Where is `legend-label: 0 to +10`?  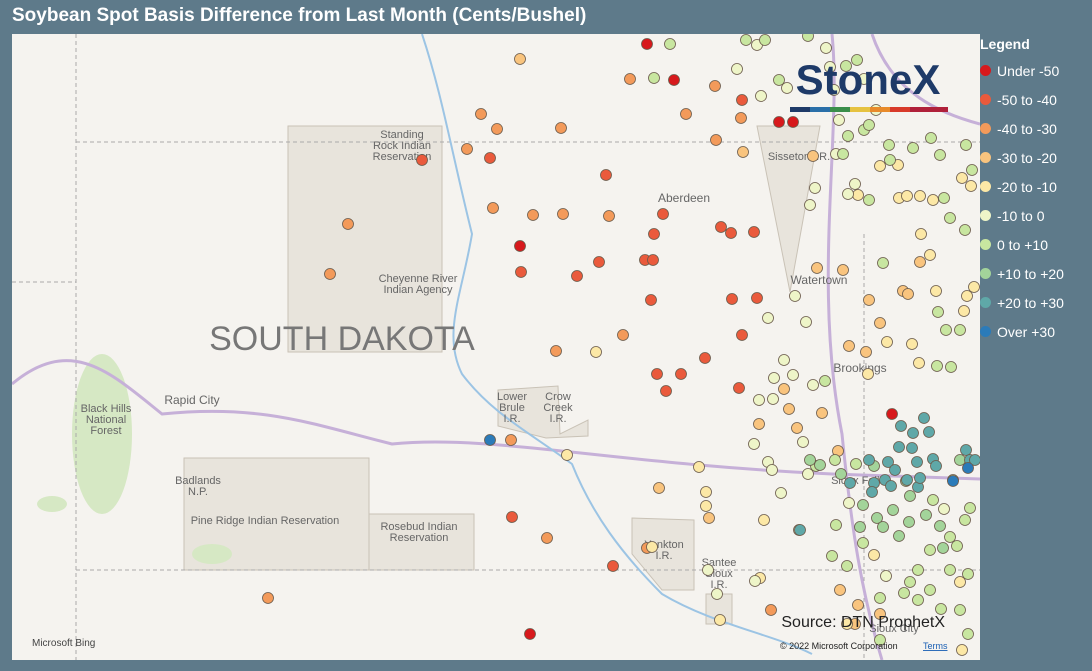 legend-label: 0 to +10 is located at coordinates (1022, 244).